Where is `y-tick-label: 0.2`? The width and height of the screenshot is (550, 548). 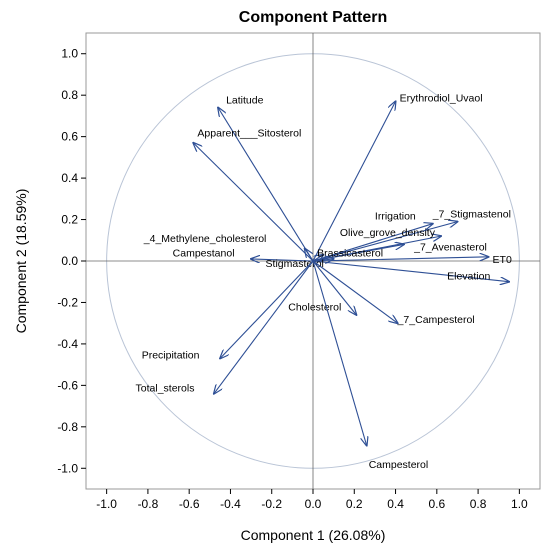
y-tick-label: 0.2 is located at coordinates (69, 220).